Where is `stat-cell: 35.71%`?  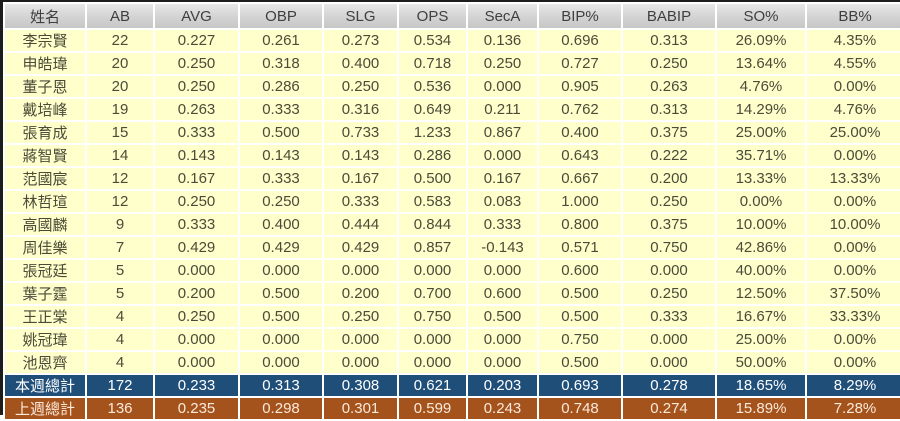
stat-cell: 35.71% is located at coordinates (761, 155).